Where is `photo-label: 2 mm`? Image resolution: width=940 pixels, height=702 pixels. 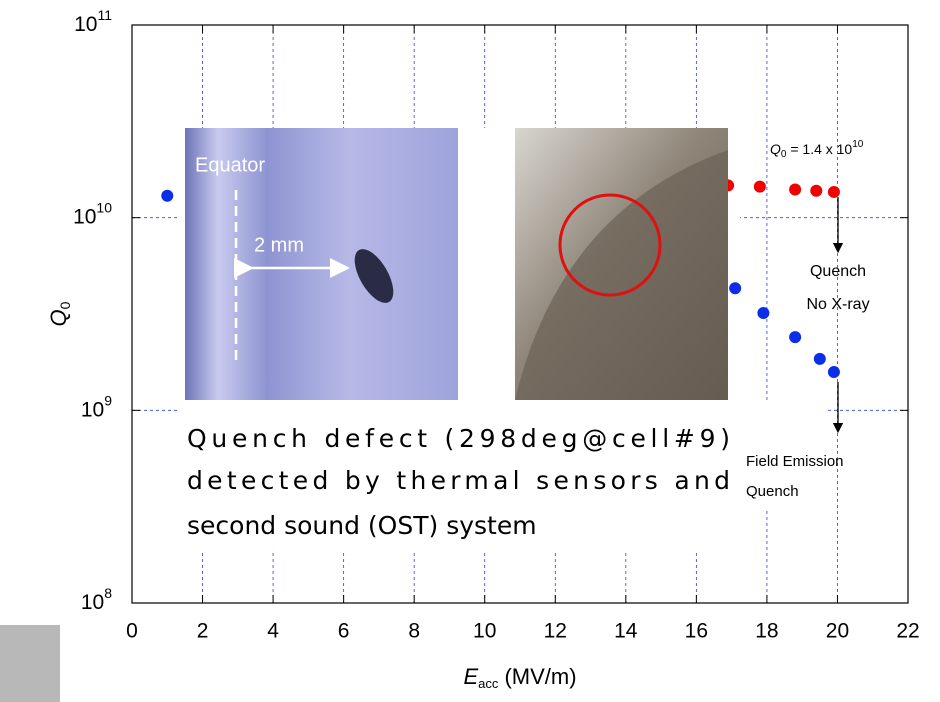 photo-label: 2 mm is located at coordinates (279, 245).